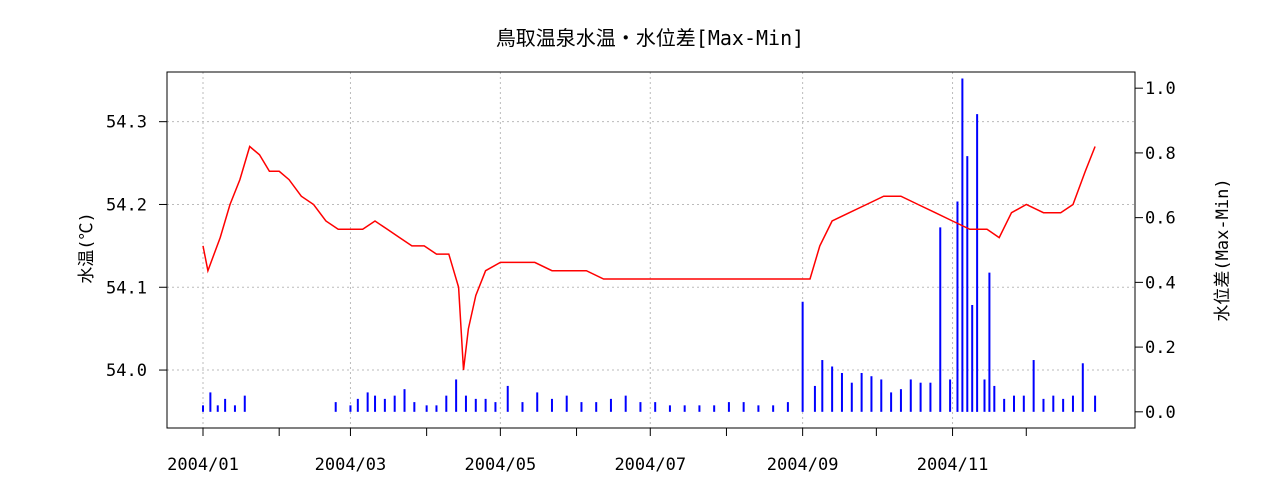  What do you see at coordinates (1160, 219) in the screenshot?
I see `y-tick-label-right: 0.6` at bounding box center [1160, 219].